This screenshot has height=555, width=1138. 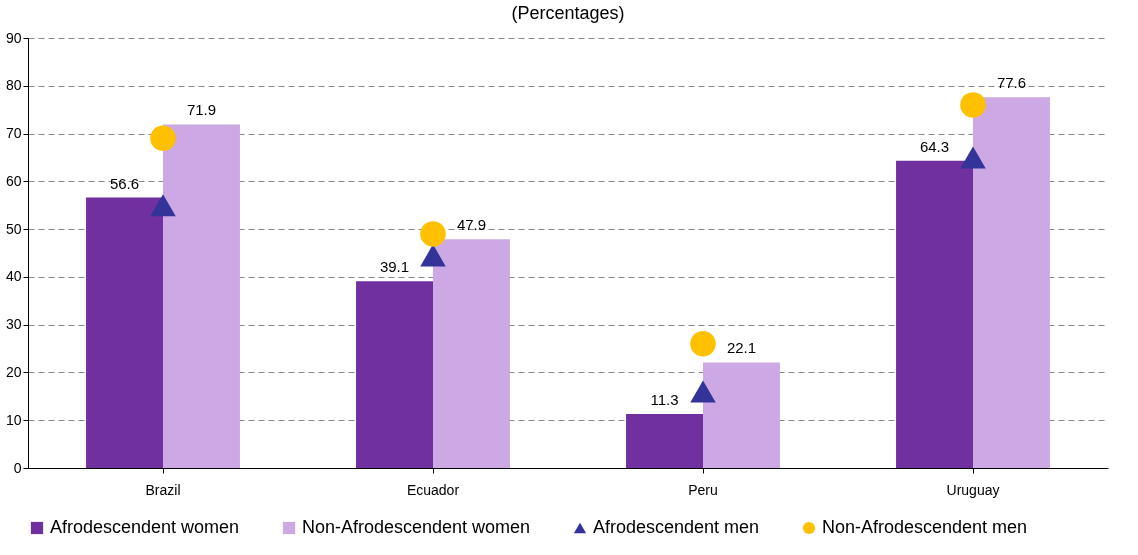 What do you see at coordinates (1011, 83) in the screenshot?
I see `data-label: 77.6` at bounding box center [1011, 83].